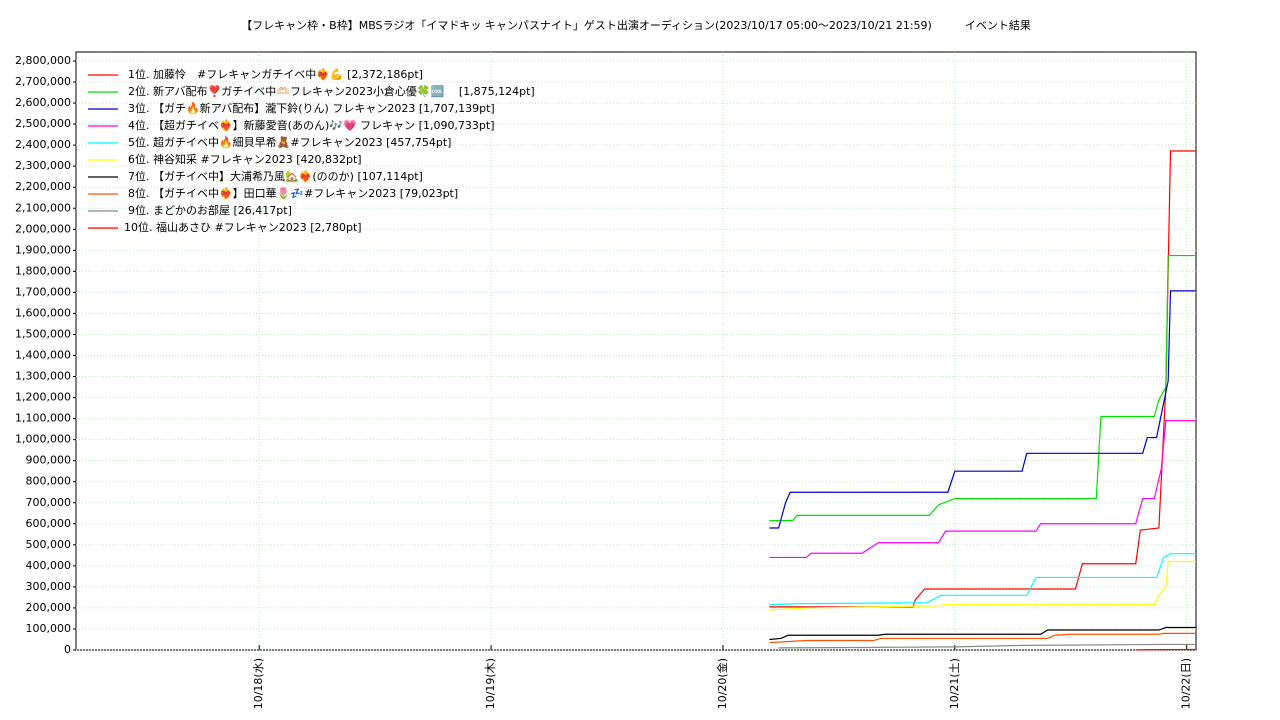 The image size is (1280, 720). I want to click on y-tick-label: 2,200,000, so click(43, 186).